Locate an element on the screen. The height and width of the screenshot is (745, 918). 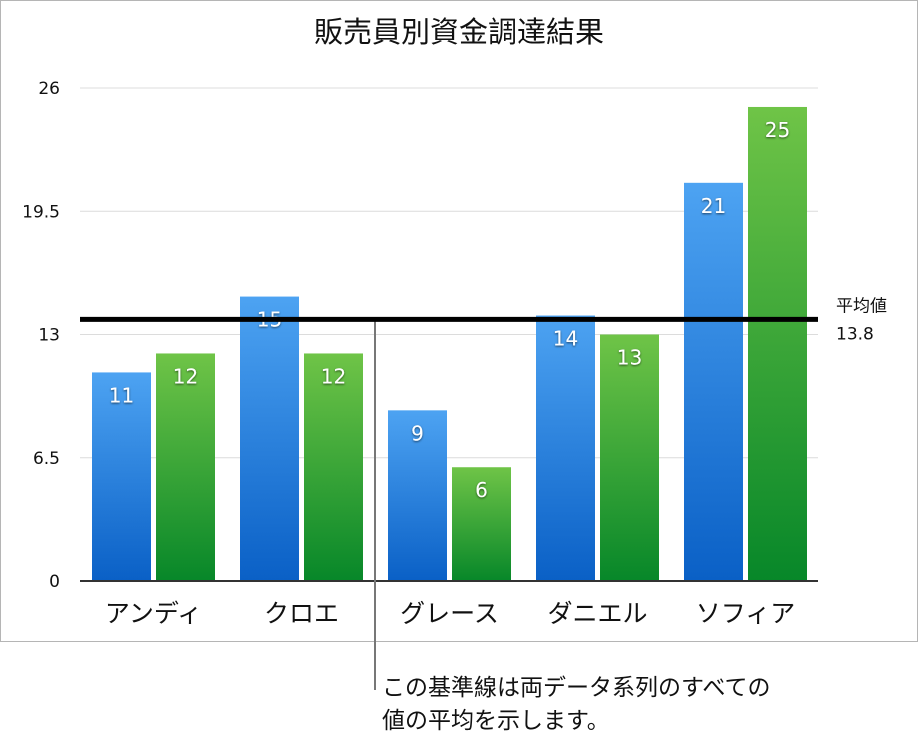
category-label: アンディ is located at coordinates (153, 613).